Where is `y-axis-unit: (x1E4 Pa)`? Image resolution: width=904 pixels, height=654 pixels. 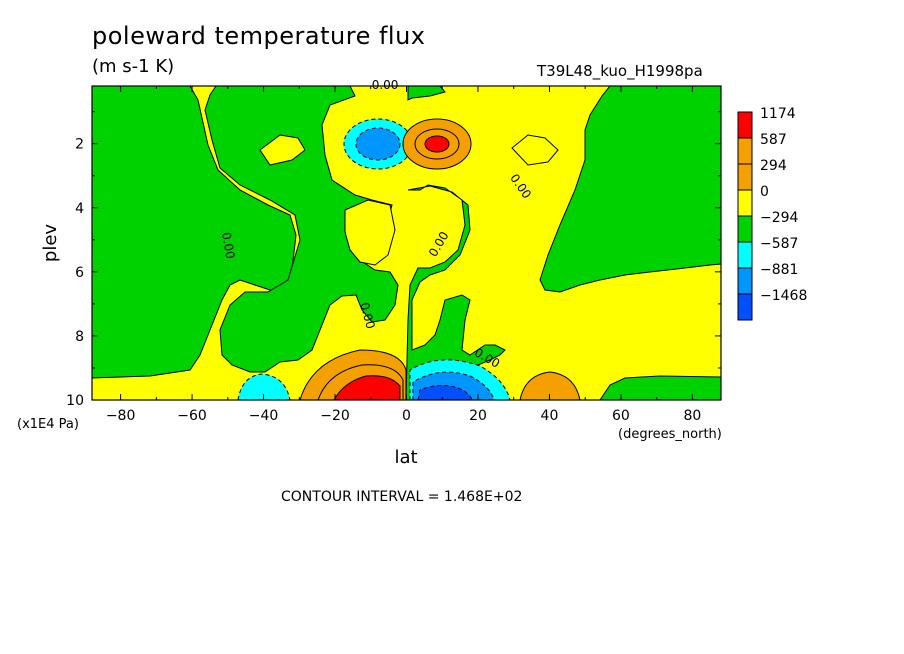
y-axis-unit: (x1E4 Pa) is located at coordinates (48, 424).